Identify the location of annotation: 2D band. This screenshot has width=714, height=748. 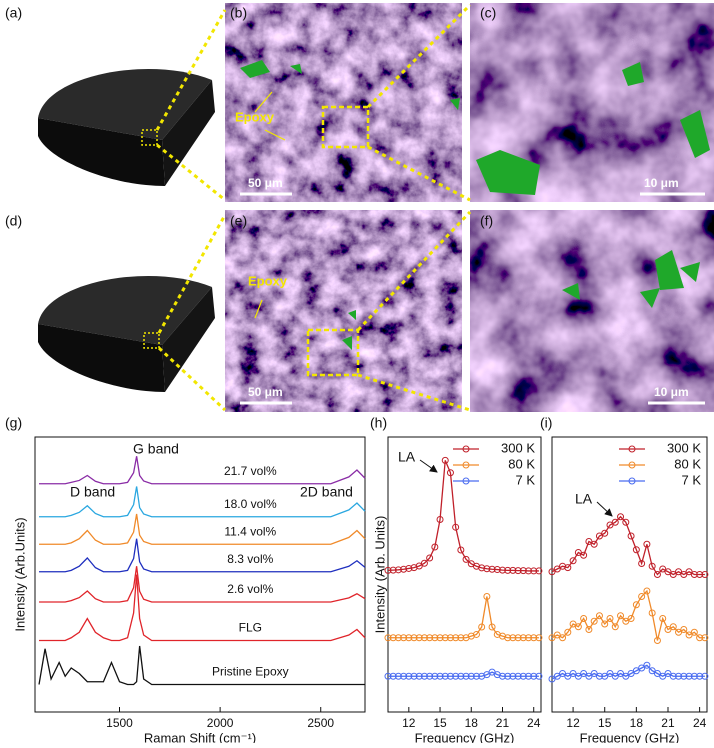
(326, 492).